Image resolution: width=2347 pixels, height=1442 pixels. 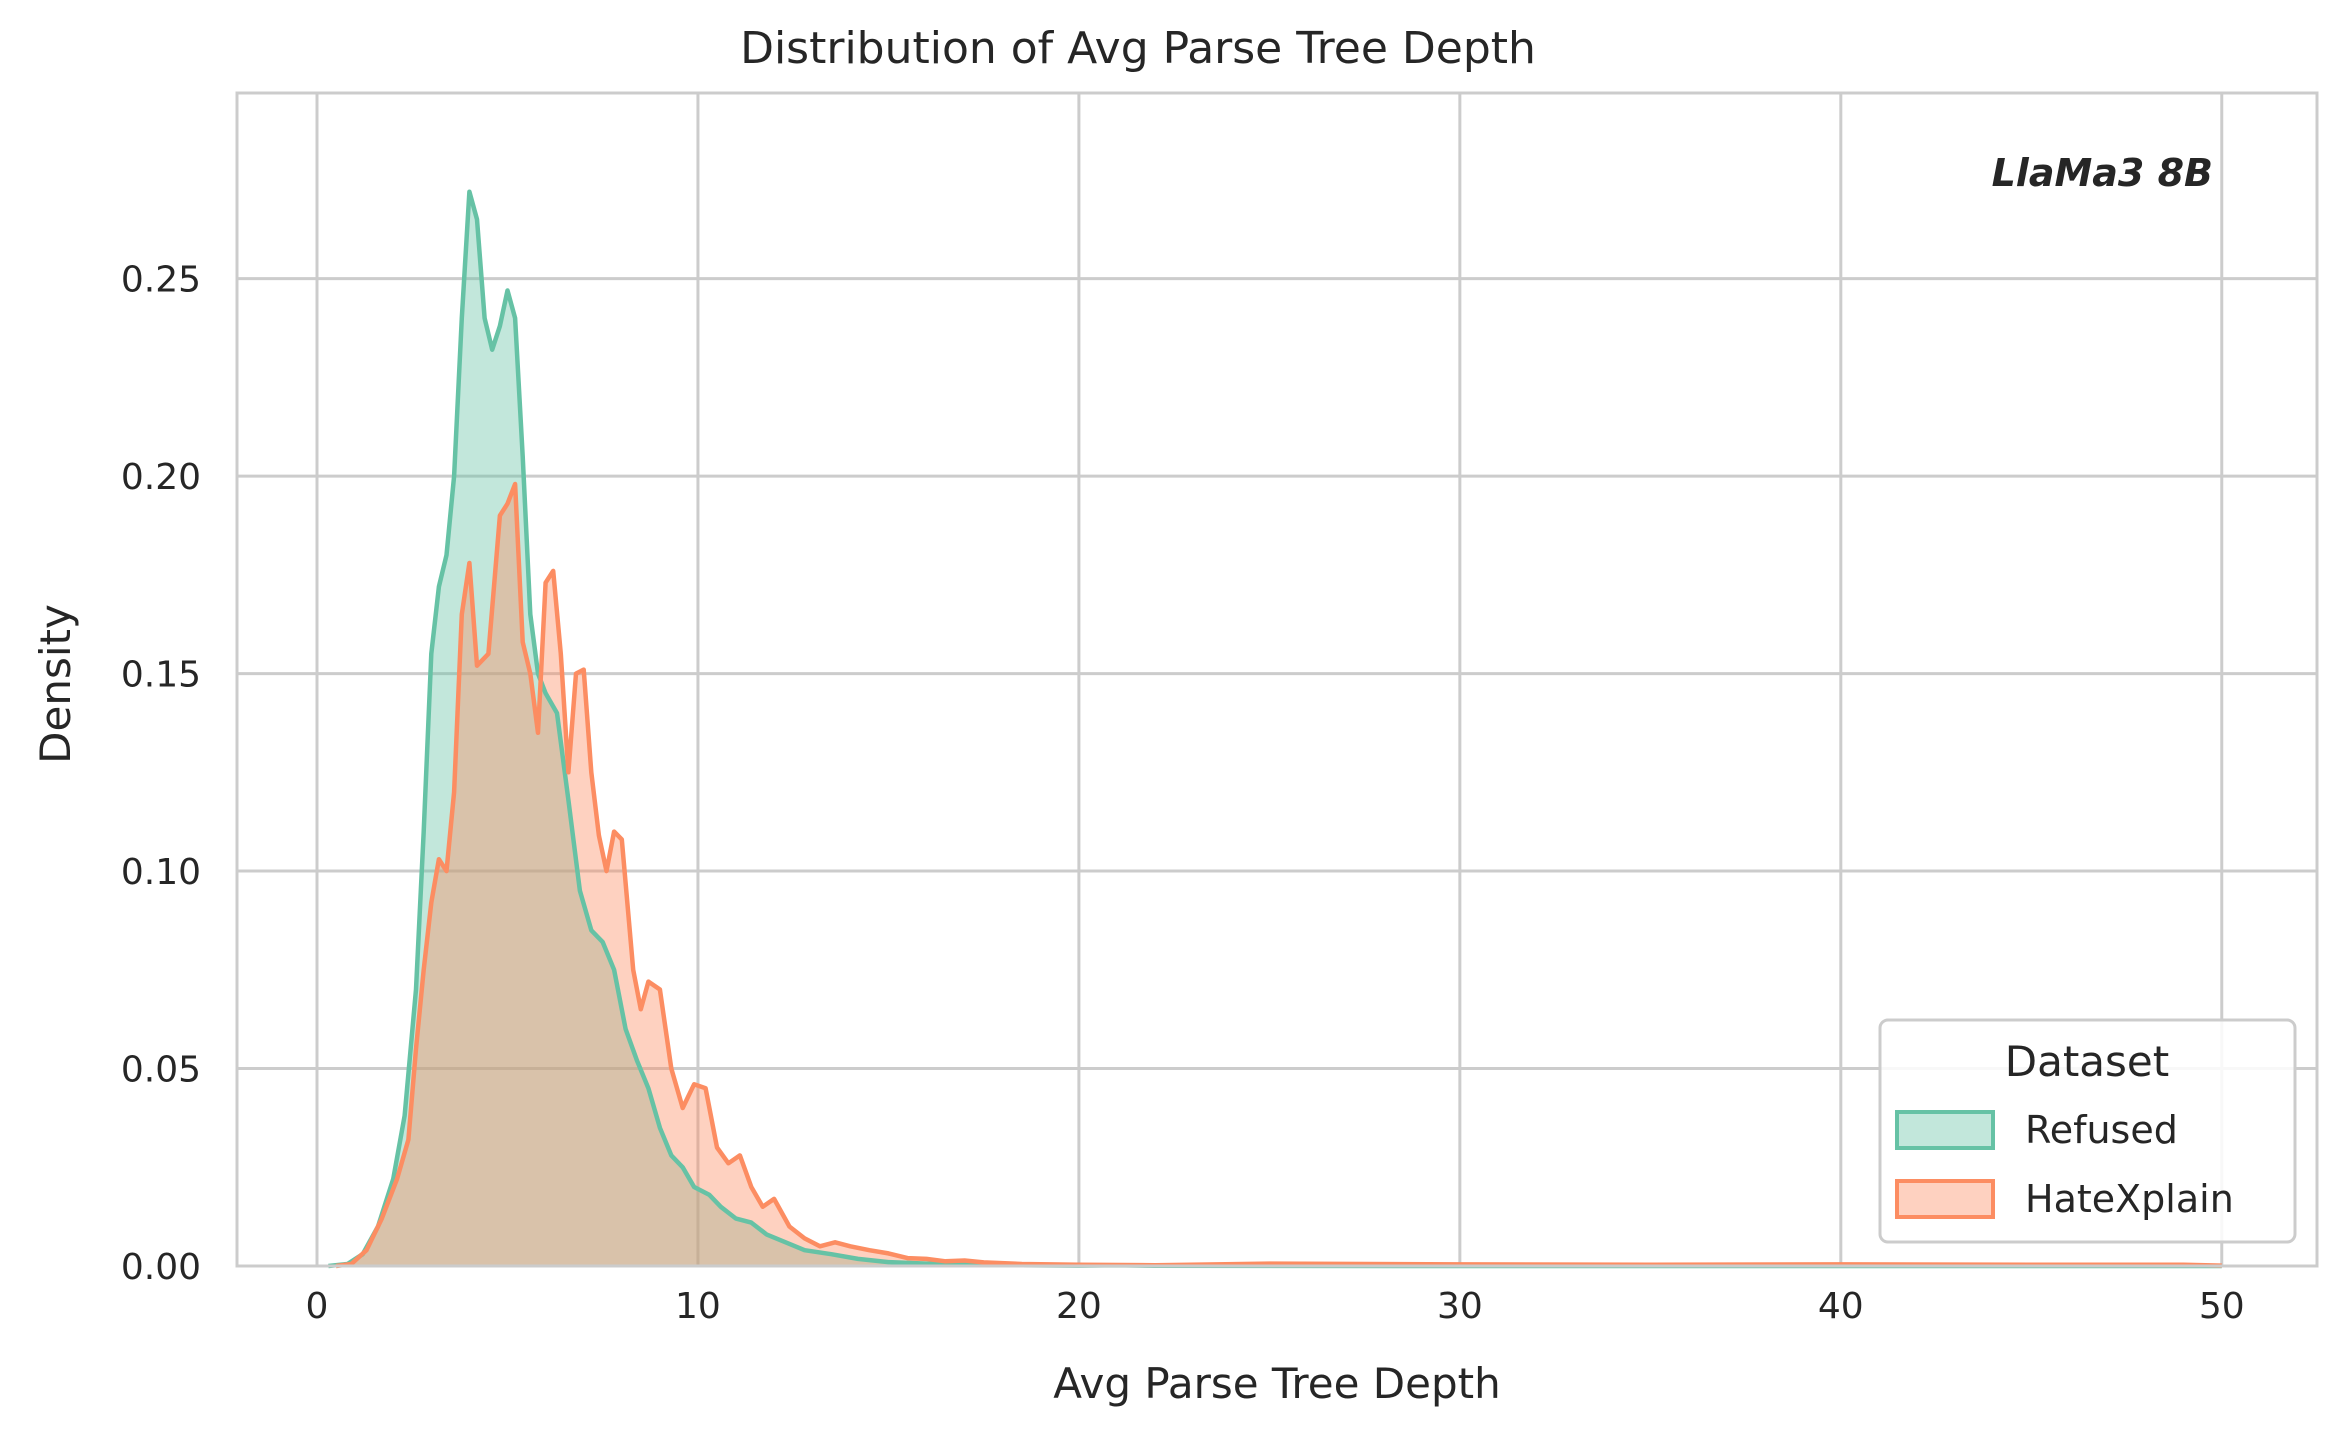 I want to click on y-axis-ticks: 0.00 0.05 0.10 0.15 0.20 0.25, so click(x=161, y=774).